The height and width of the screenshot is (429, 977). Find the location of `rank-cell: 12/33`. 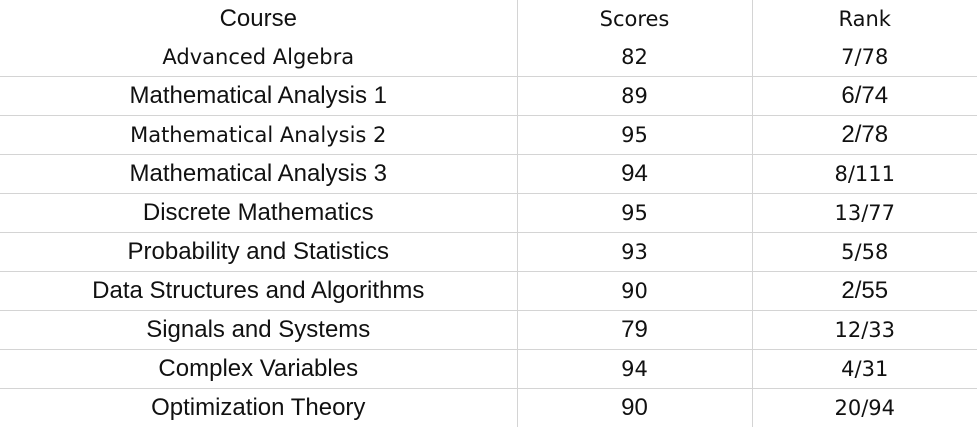

rank-cell: 12/33 is located at coordinates (864, 330).